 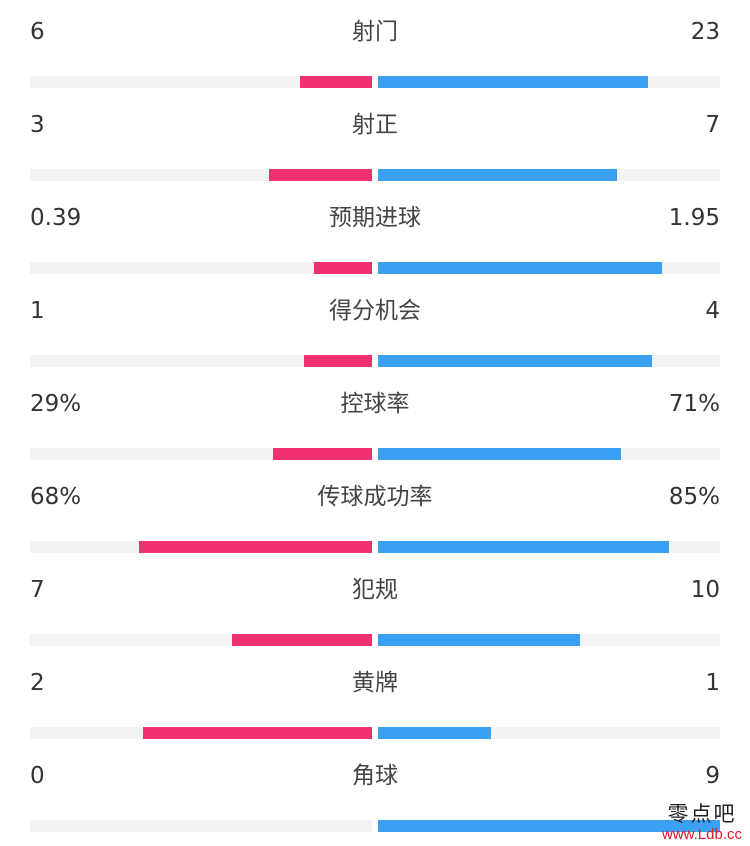 I want to click on stat-label: 射正, so click(x=375, y=125).